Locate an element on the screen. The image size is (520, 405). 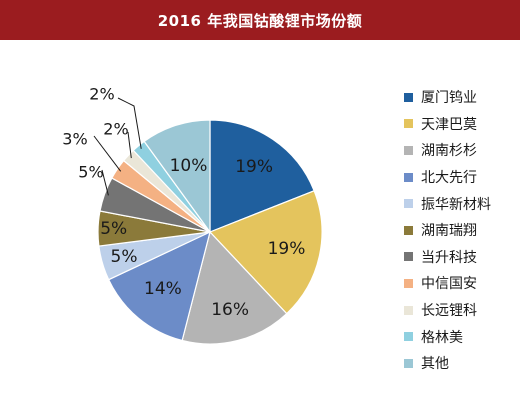
legend-label: 长远锂科 is located at coordinates (449, 311).